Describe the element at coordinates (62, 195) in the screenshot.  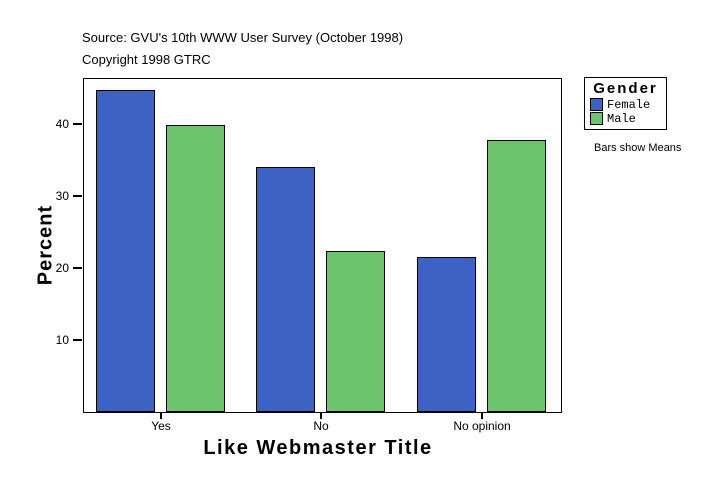
I see `y-tick-label: 30` at that location.